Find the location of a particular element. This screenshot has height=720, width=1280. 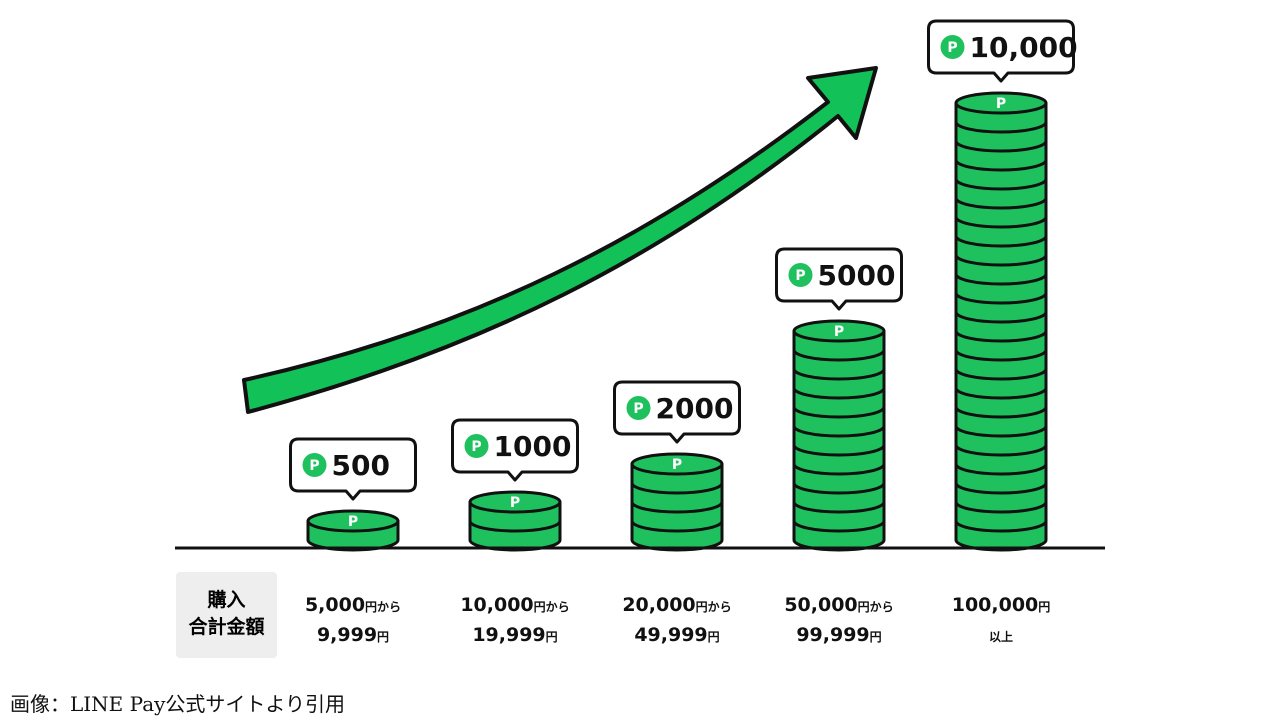

category-label-line1: 20,000円から is located at coordinates (676, 605).